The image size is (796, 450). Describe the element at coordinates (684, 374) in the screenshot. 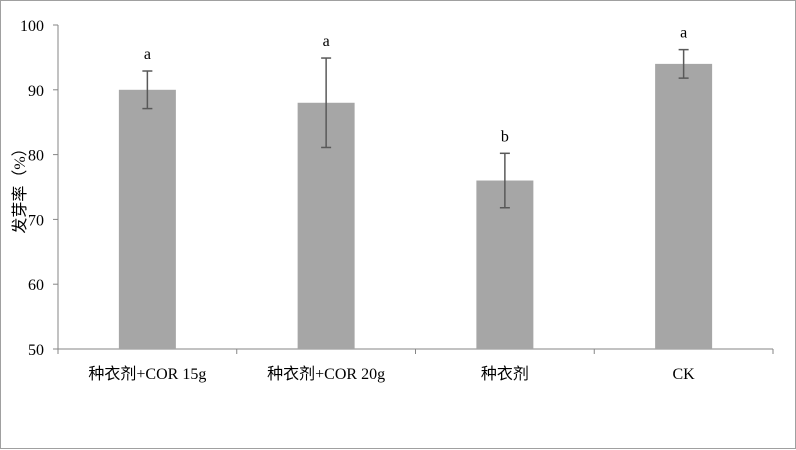

I see `x-tick-label: CK` at that location.